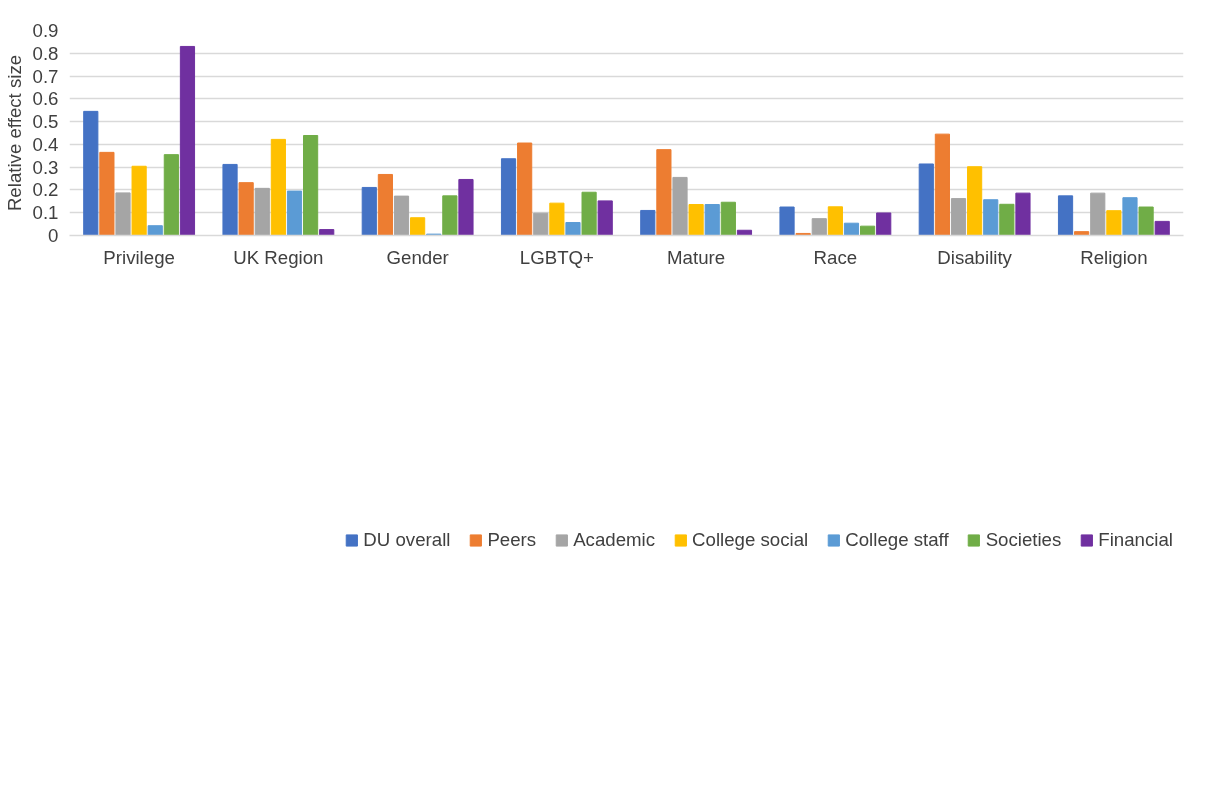 The width and height of the screenshot is (1208, 790). What do you see at coordinates (556, 257) in the screenshot?
I see `x-tick-label: LGBTQ+` at bounding box center [556, 257].